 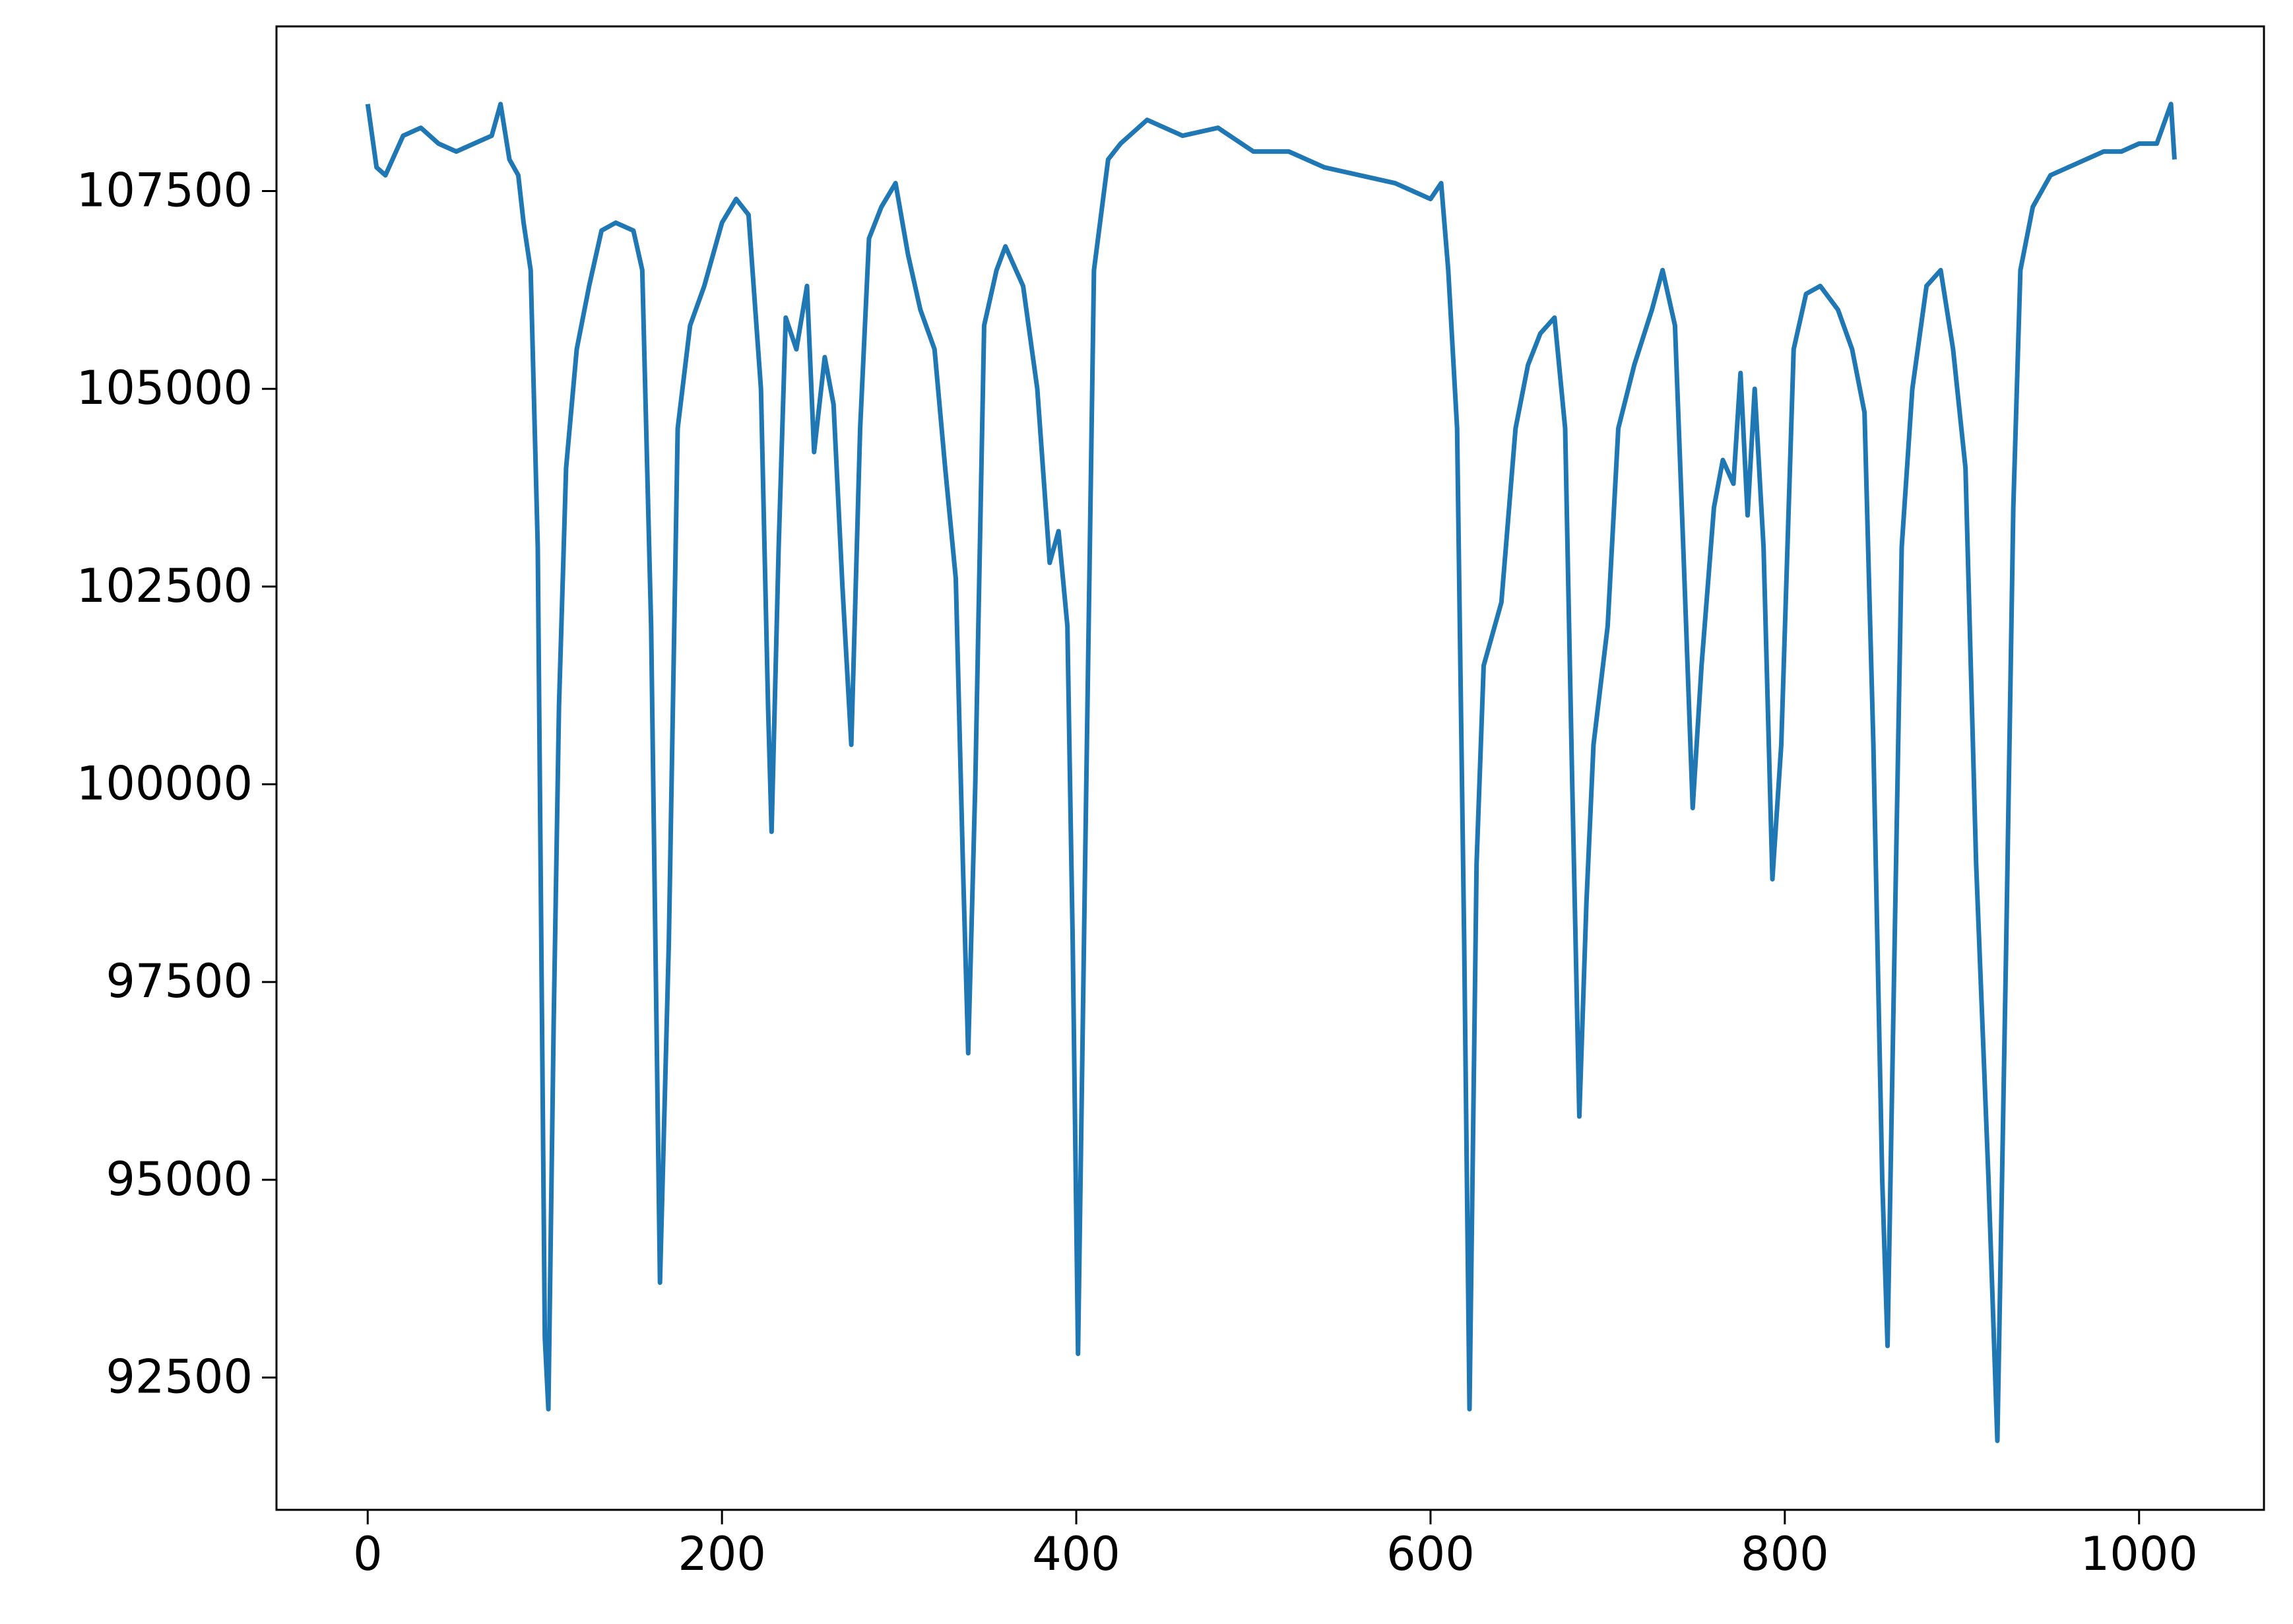 I want to click on x-tick-label: 800, so click(x=1785, y=1554).